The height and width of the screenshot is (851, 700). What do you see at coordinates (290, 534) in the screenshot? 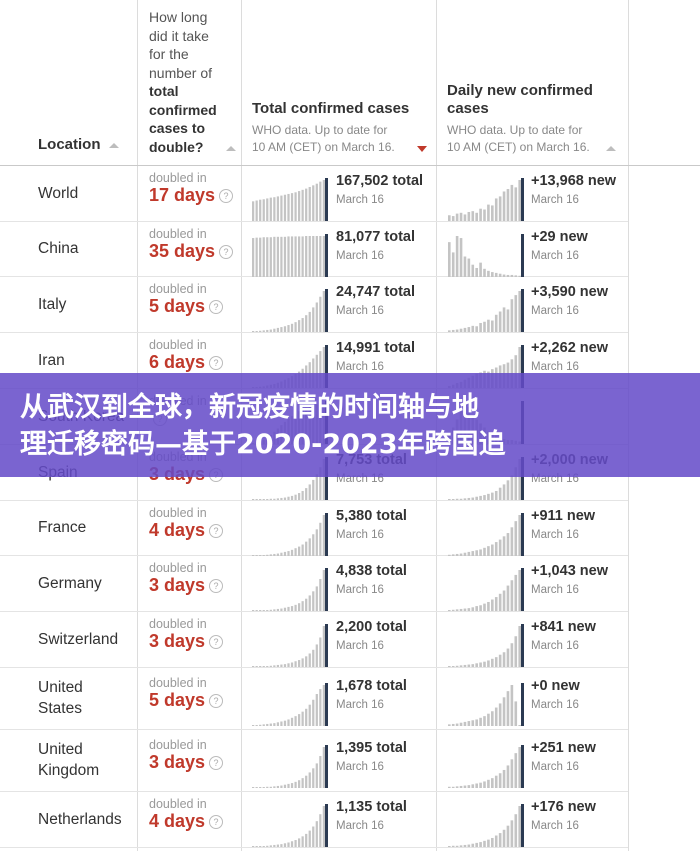
I see `total-cases-sparkline` at bounding box center [290, 534].